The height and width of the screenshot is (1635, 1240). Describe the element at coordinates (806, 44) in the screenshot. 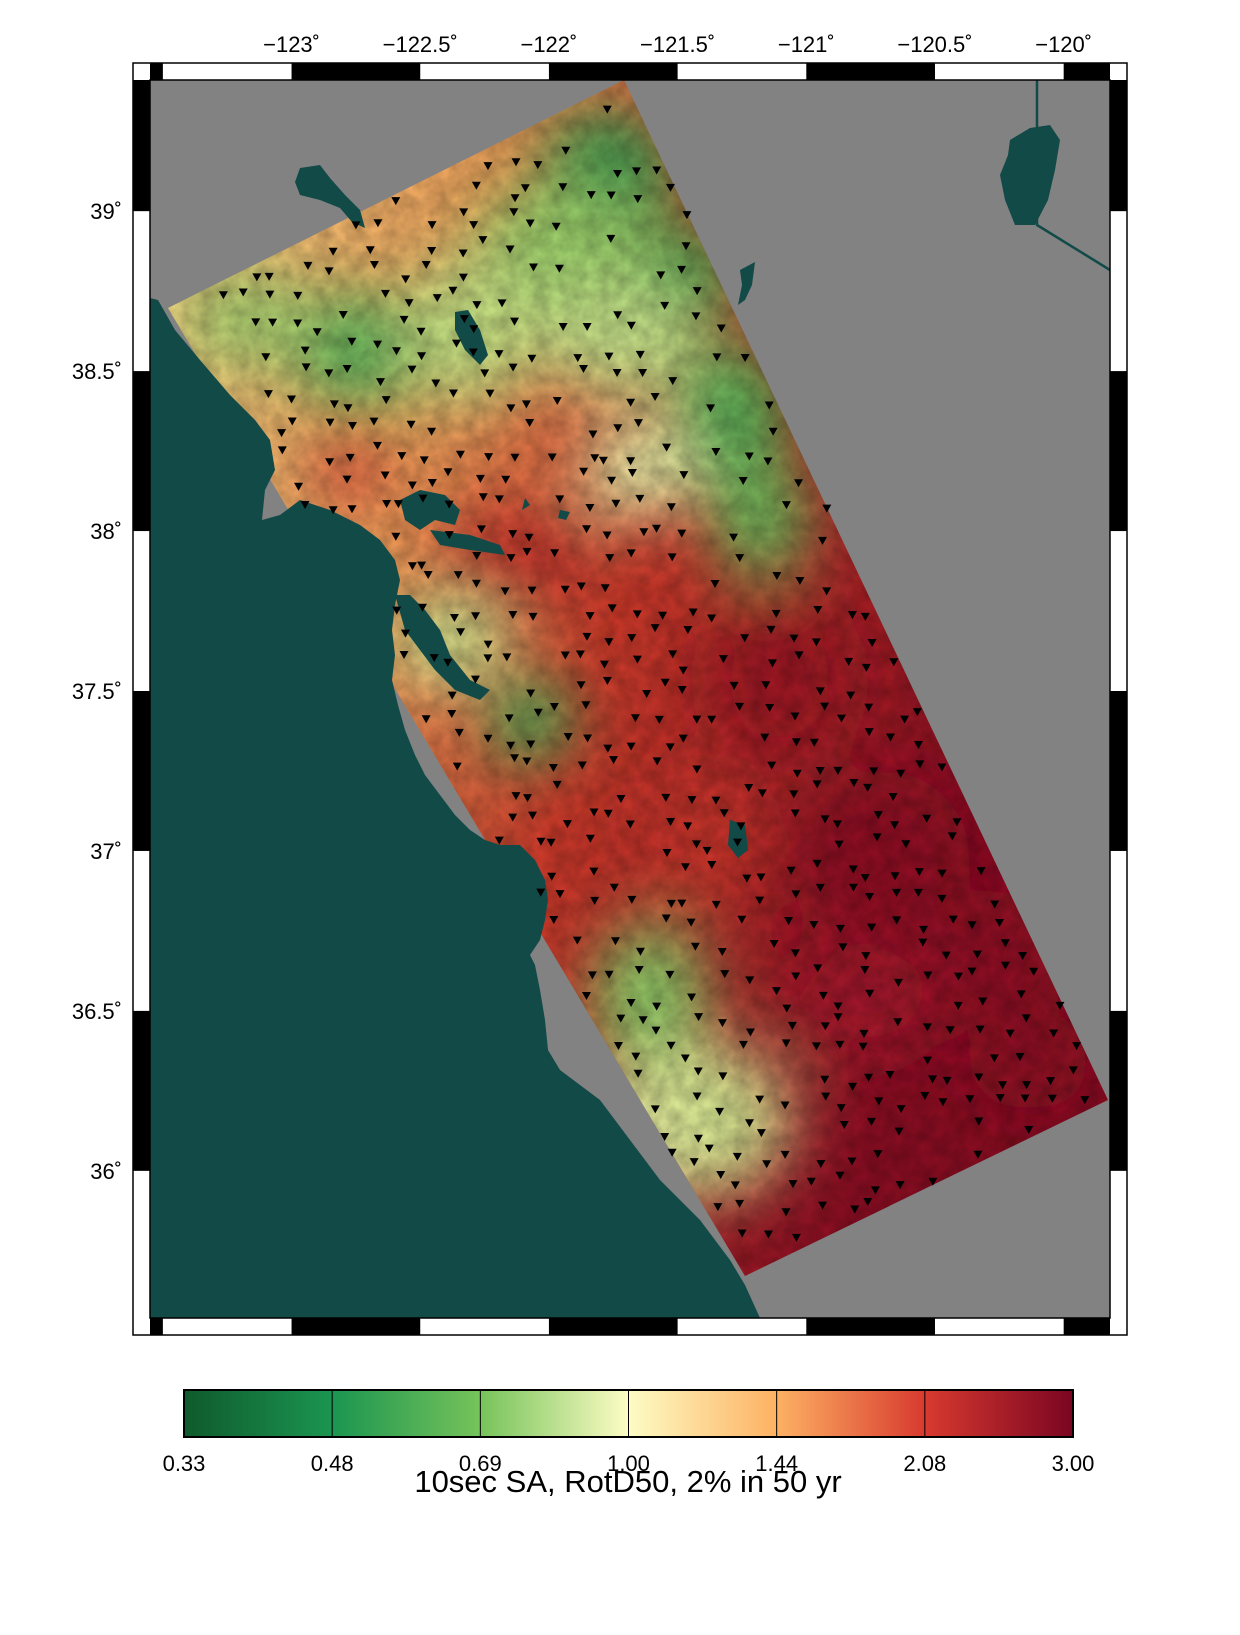

I see `lon-tick-label: −121˚` at that location.